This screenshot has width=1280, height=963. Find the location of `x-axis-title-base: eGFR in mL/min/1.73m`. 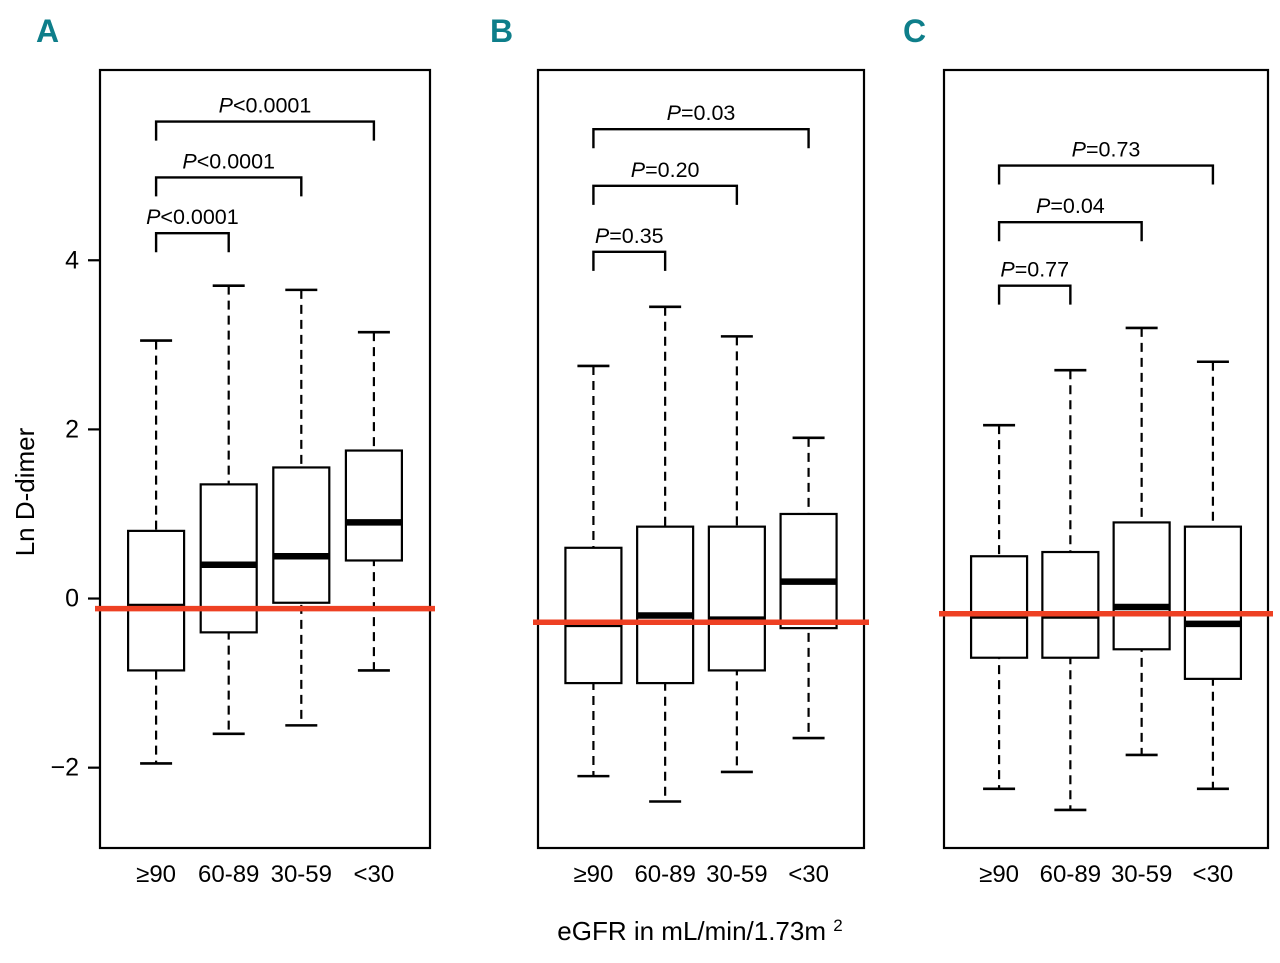

x-axis-title-base: eGFR in mL/min/1.73m is located at coordinates (691, 931).